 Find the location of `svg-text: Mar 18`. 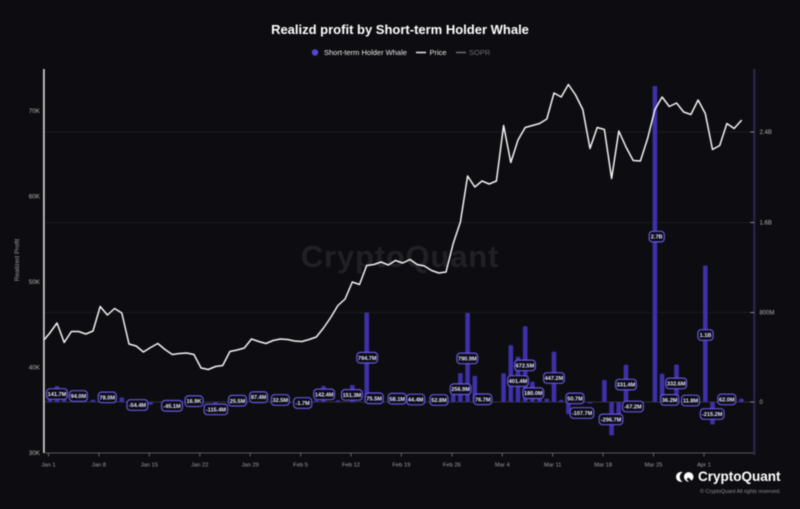

svg-text: Mar 18 is located at coordinates (603, 466).